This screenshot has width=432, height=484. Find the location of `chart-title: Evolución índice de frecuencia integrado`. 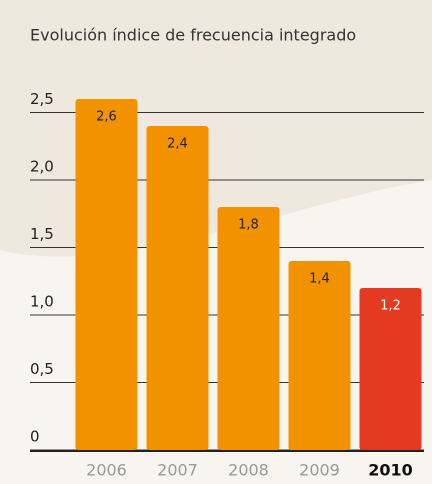

chart-title: Evolución índice de frecuencia integrado is located at coordinates (193, 35).